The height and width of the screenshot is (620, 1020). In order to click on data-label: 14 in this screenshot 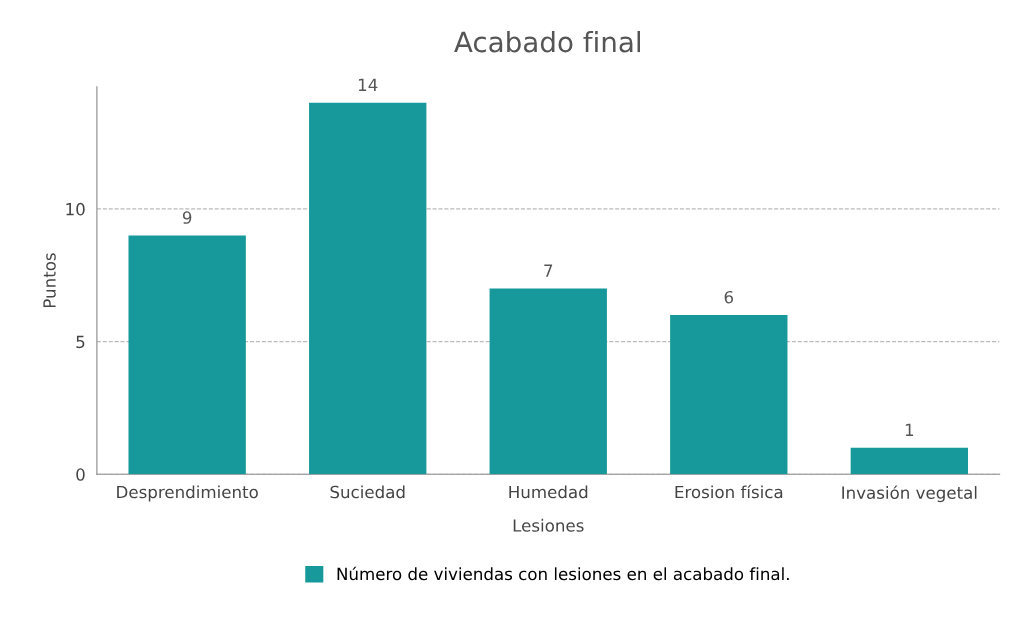, I will do `click(368, 84)`.